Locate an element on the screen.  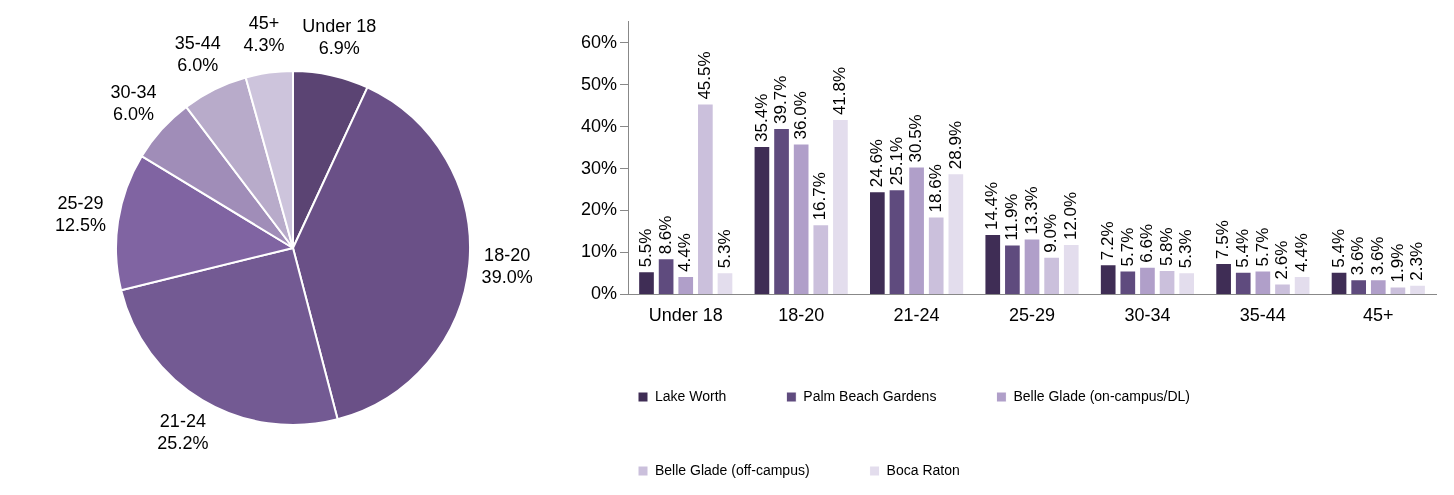
data-label: 39.0% is located at coordinates (507, 277).